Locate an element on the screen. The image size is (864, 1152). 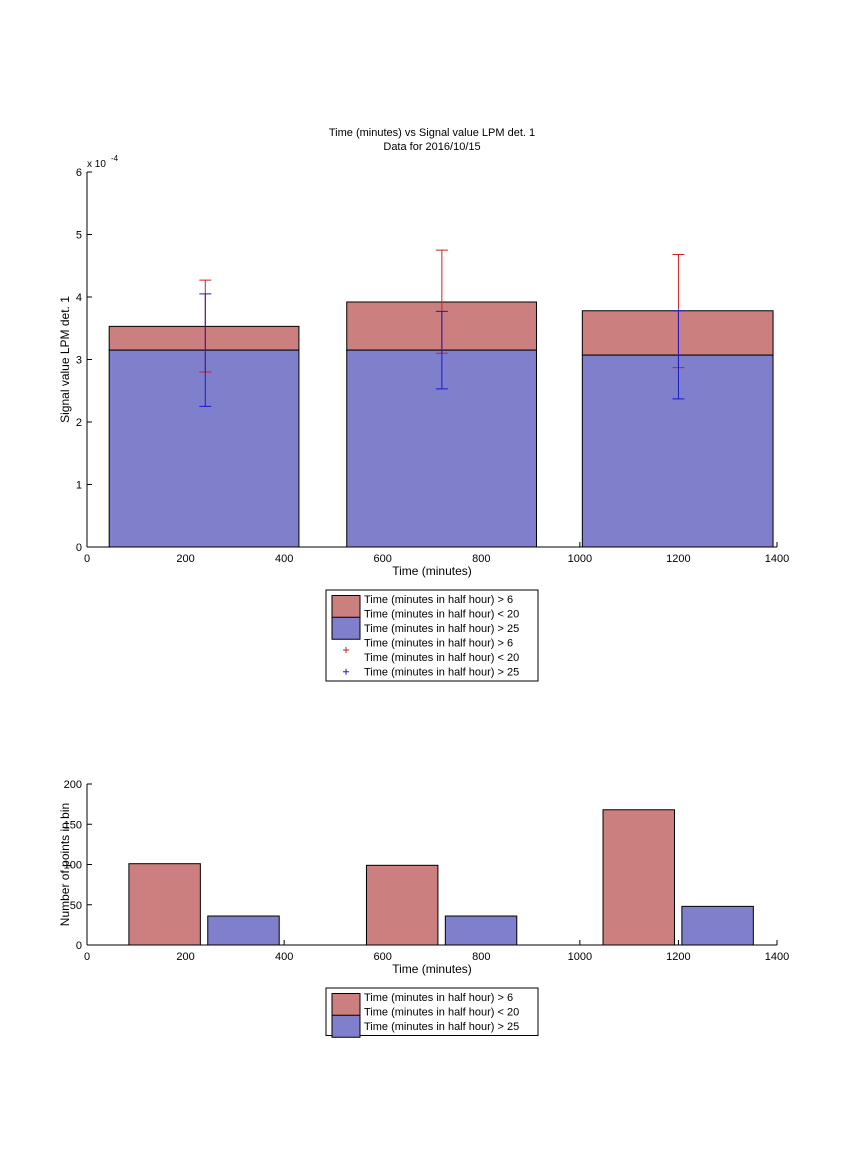
y-tick-label: 50 is located at coordinates (76, 906).